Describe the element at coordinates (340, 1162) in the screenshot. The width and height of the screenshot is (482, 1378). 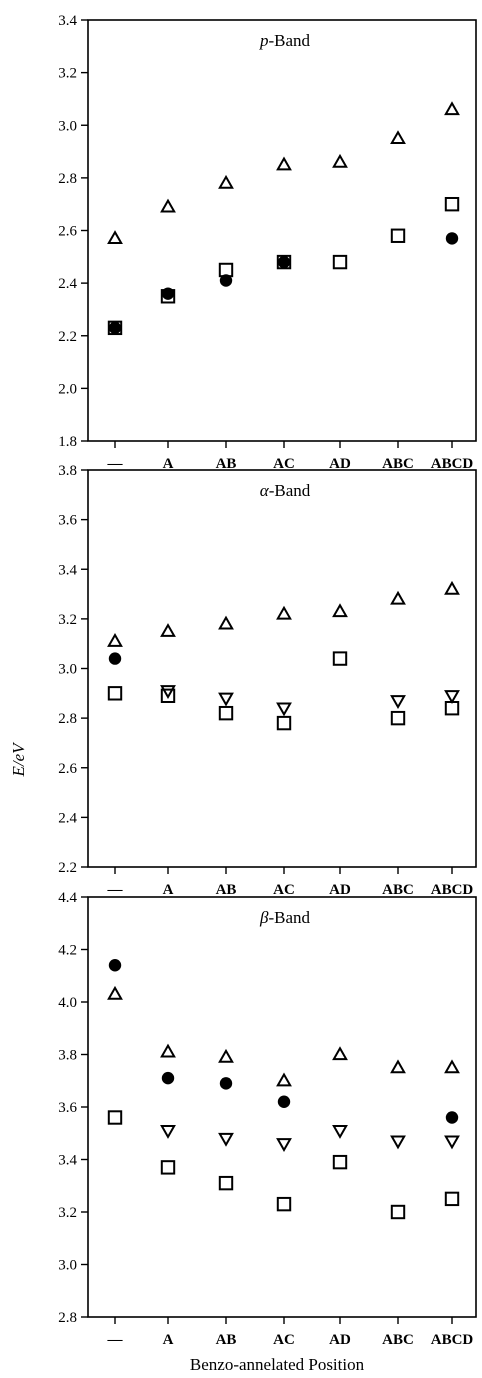
I see `data-point-square-open-s3-c4` at that location.